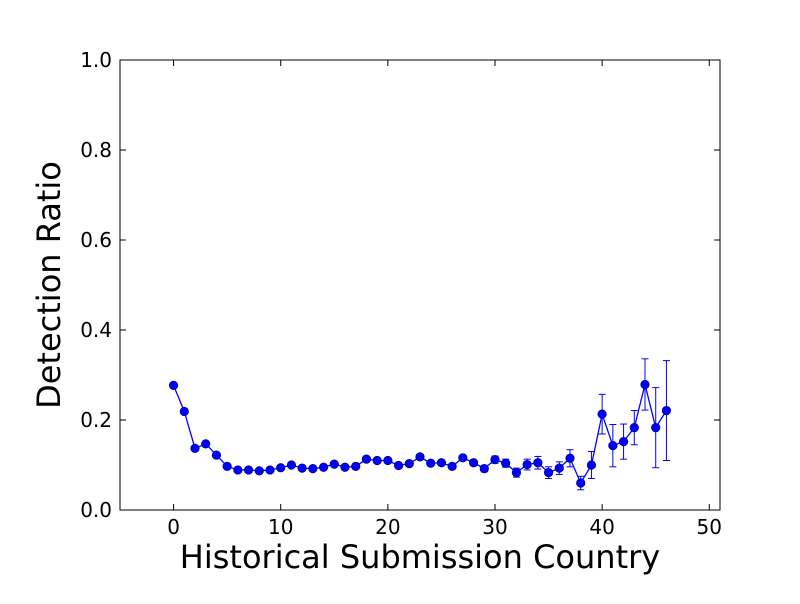 The width and height of the screenshot is (800, 604). What do you see at coordinates (709, 527) in the screenshot?
I see `x-tick-label: 50` at bounding box center [709, 527].